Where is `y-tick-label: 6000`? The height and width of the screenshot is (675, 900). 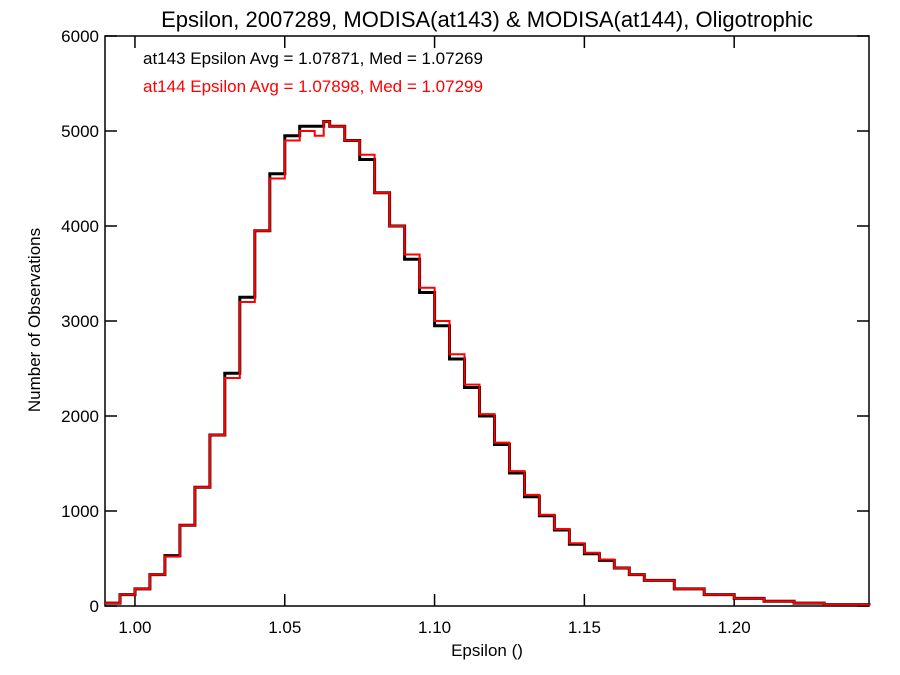
y-tick-label: 6000 is located at coordinates (80, 36).